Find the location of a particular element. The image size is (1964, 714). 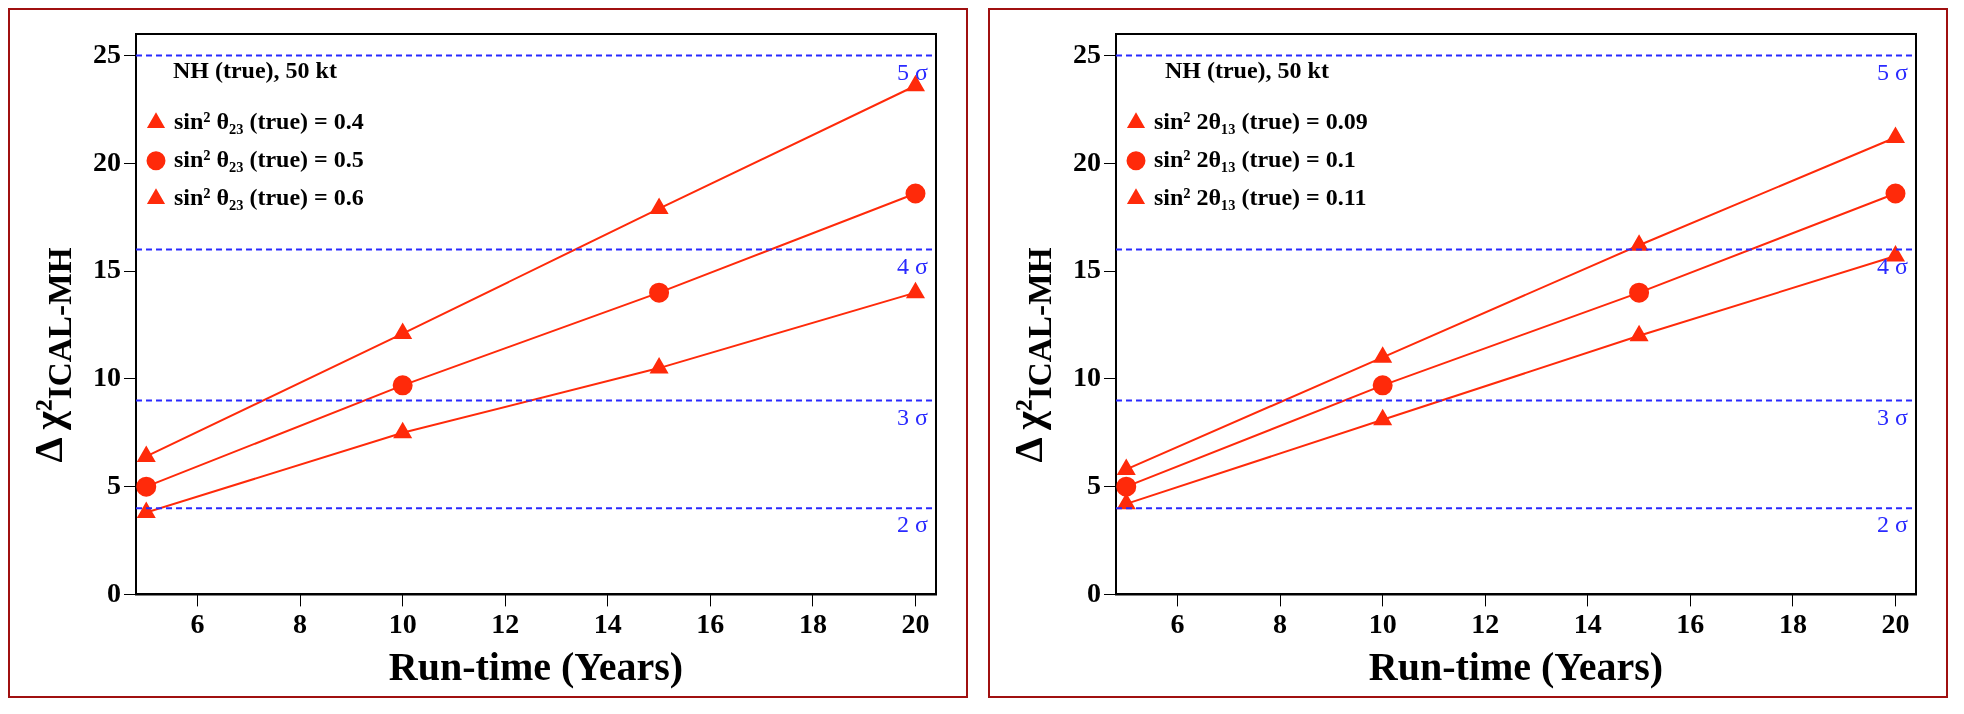

legend-label: sin² θ₂₃ (true) = 0.5 is located at coordinates (269, 159).